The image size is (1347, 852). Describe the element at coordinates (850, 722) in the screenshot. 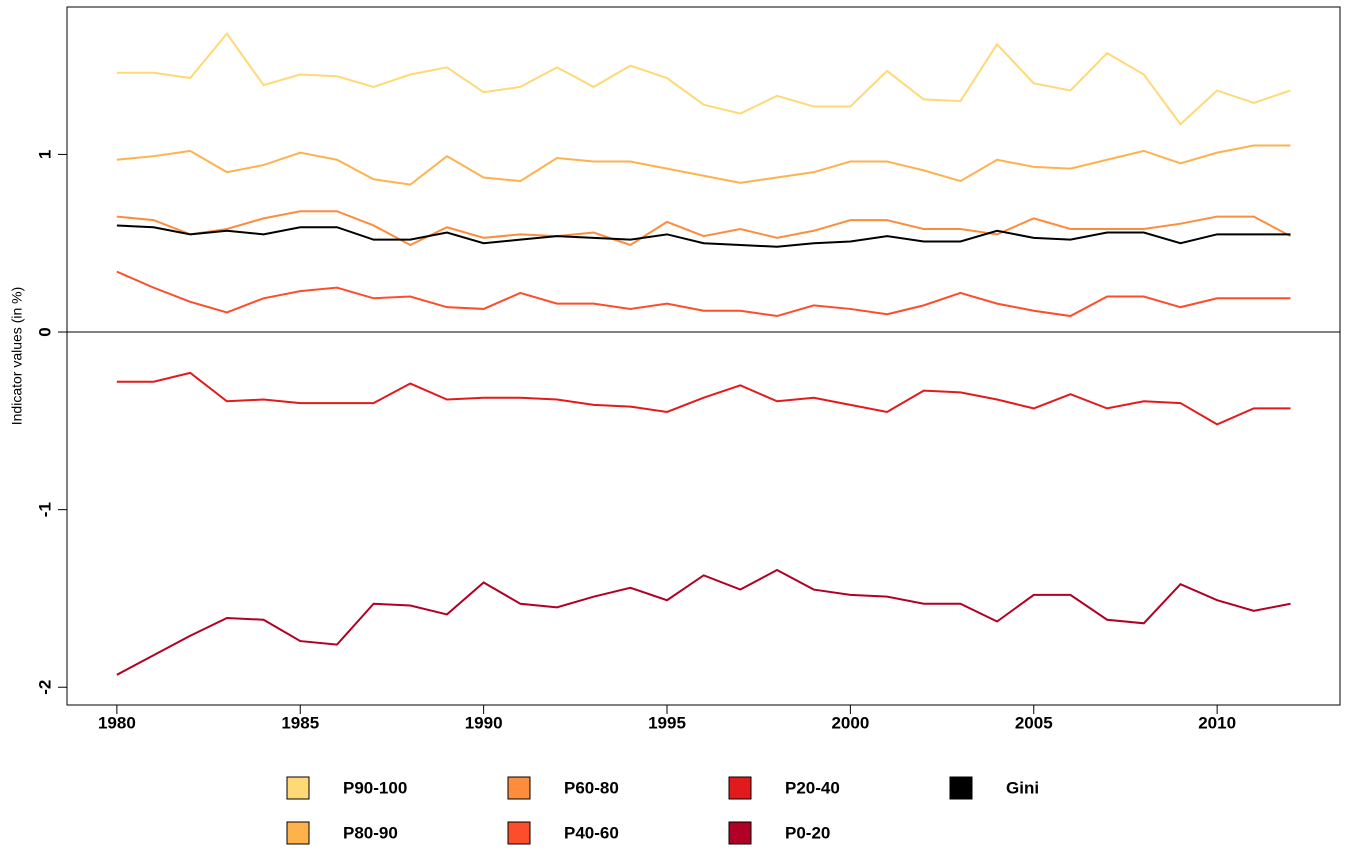

I see `x-tick-label: 2000` at that location.